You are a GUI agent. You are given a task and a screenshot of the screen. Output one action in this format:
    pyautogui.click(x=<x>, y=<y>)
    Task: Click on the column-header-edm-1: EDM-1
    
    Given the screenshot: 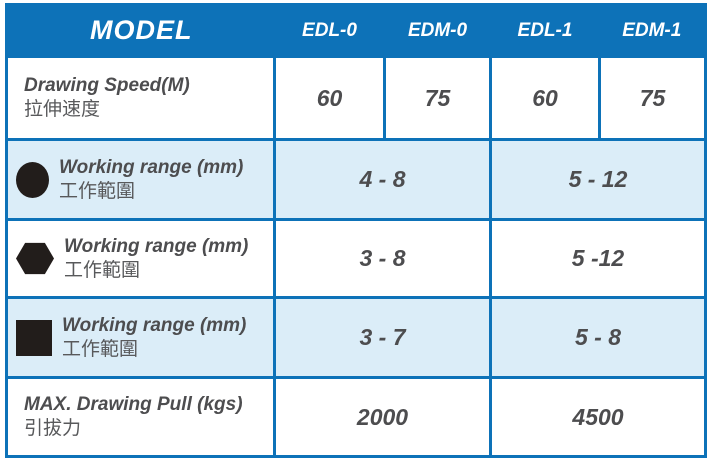 What is the action you would take?
    pyautogui.click(x=652, y=30)
    